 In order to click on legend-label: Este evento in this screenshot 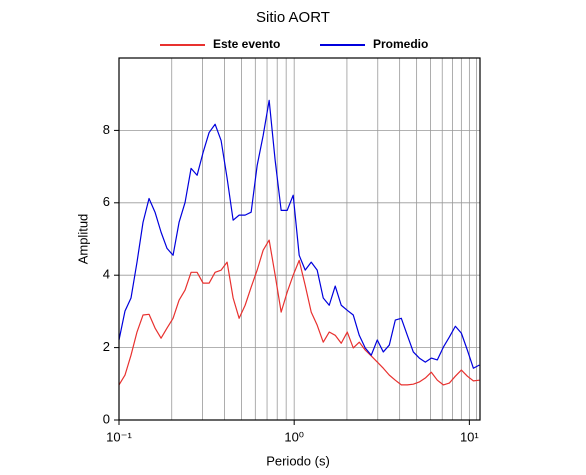, I will do `click(246, 44)`.